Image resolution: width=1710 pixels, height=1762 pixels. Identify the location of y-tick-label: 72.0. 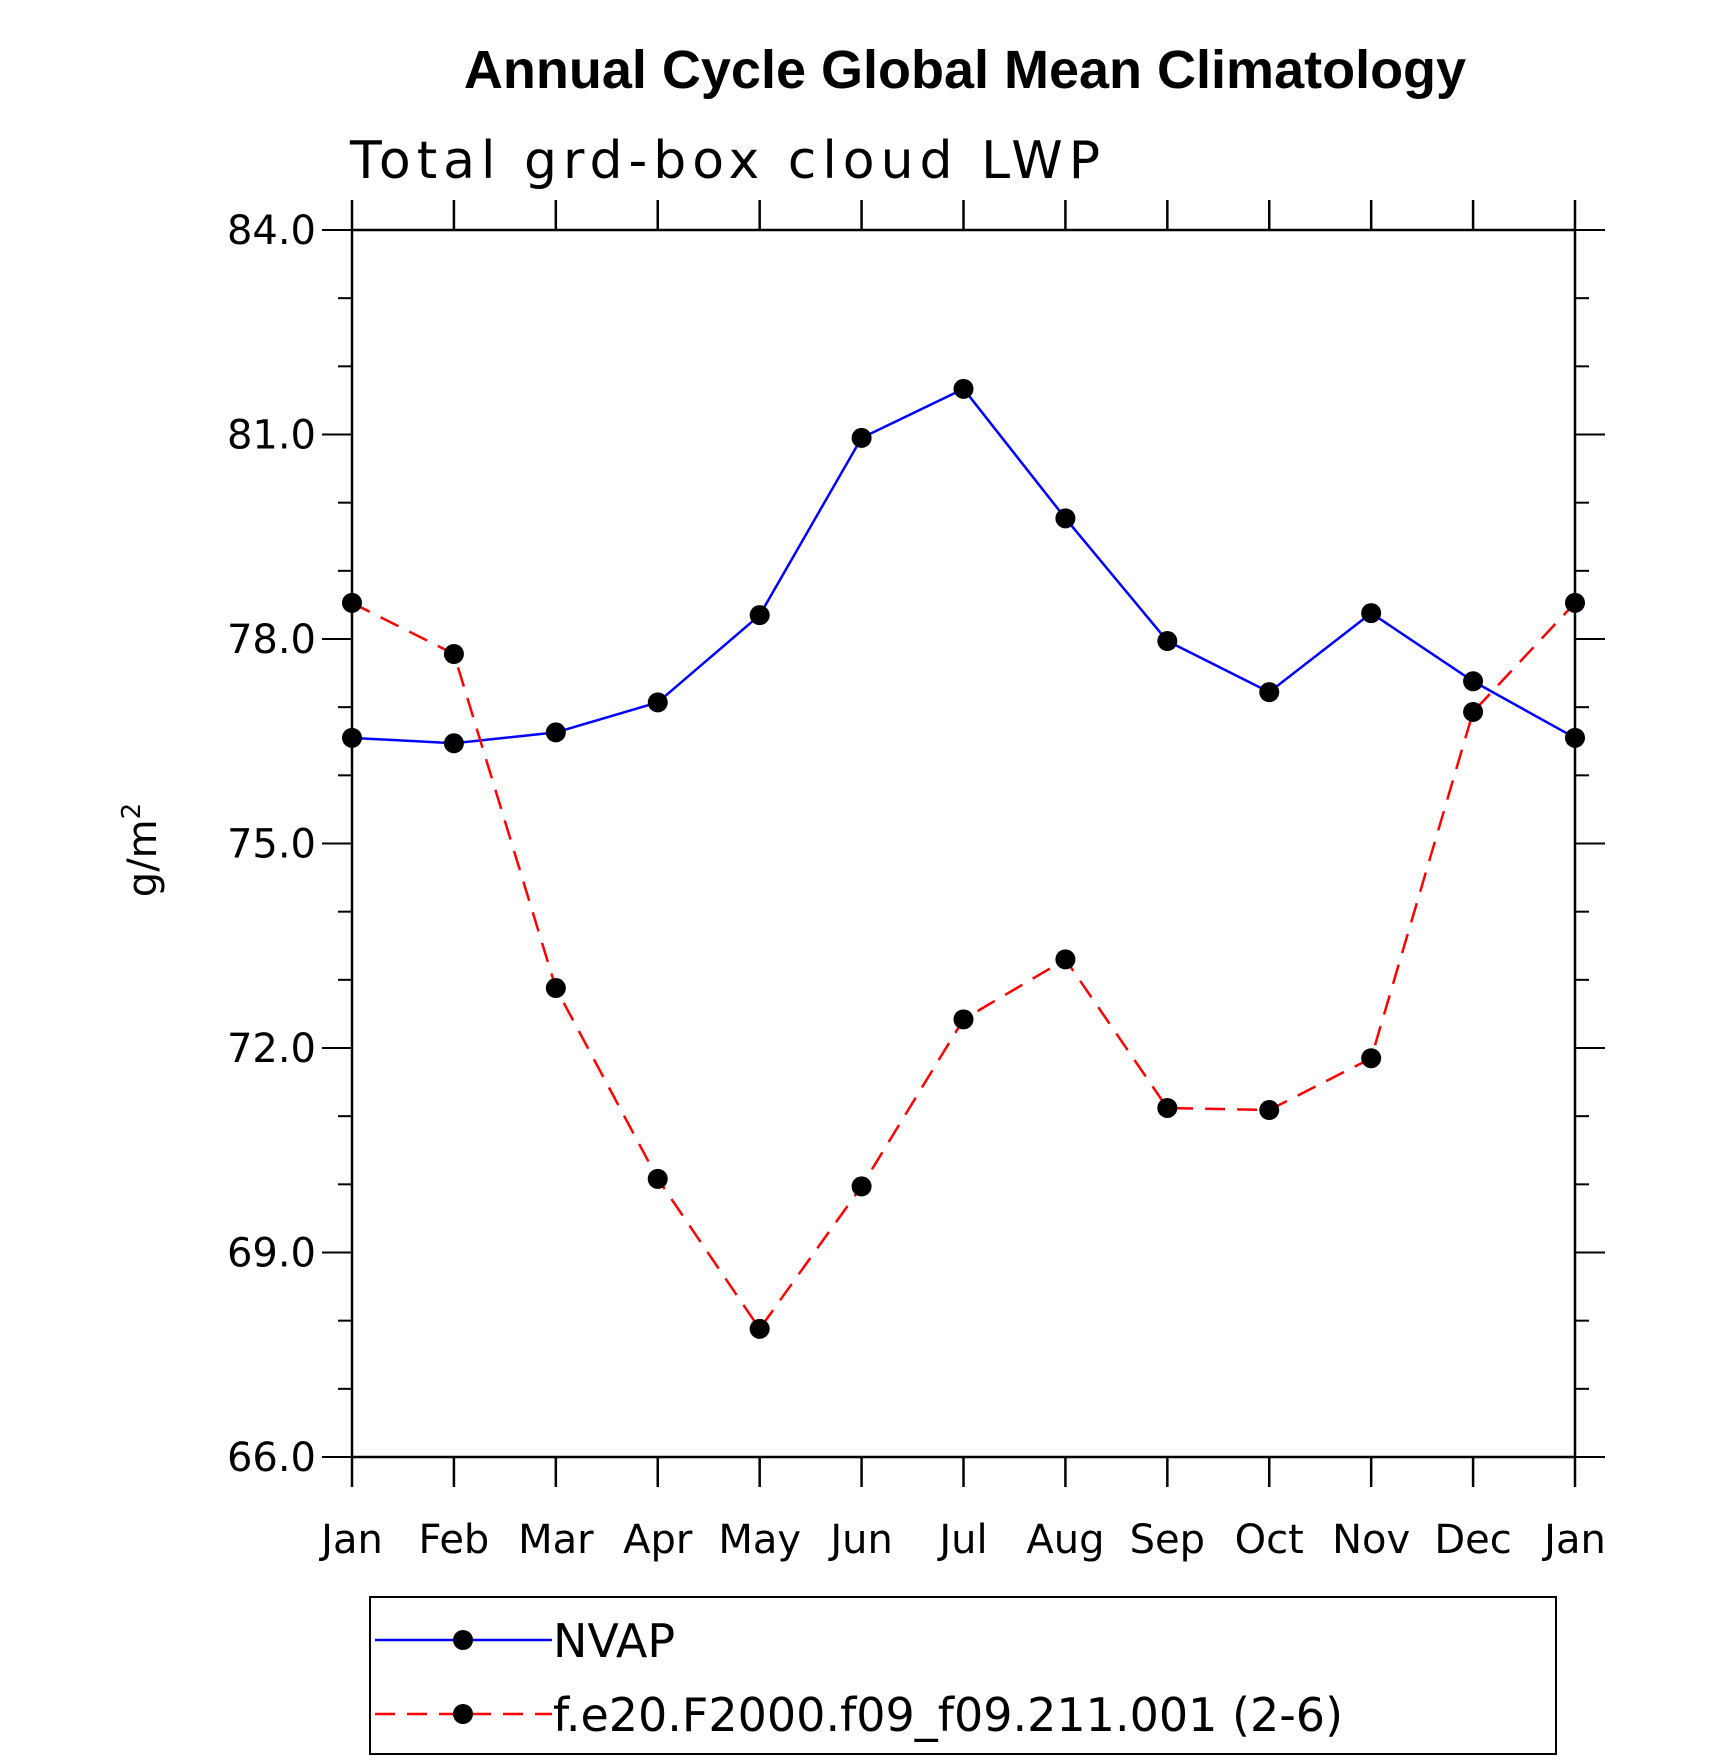
(271, 1049).